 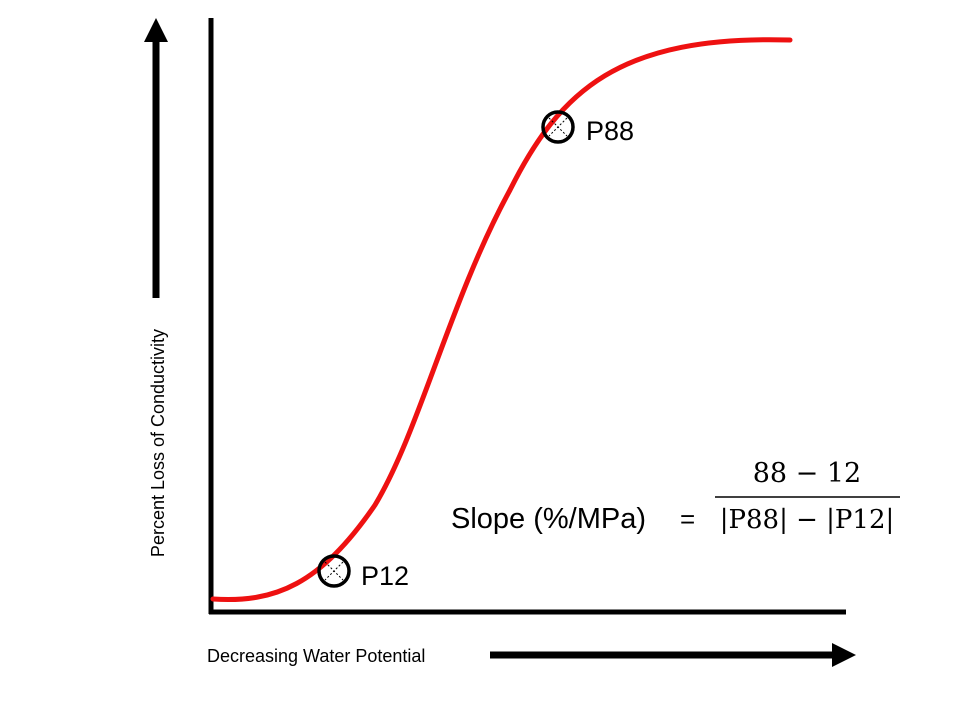 What do you see at coordinates (687, 519) in the screenshot?
I see `formula-equals: =` at bounding box center [687, 519].